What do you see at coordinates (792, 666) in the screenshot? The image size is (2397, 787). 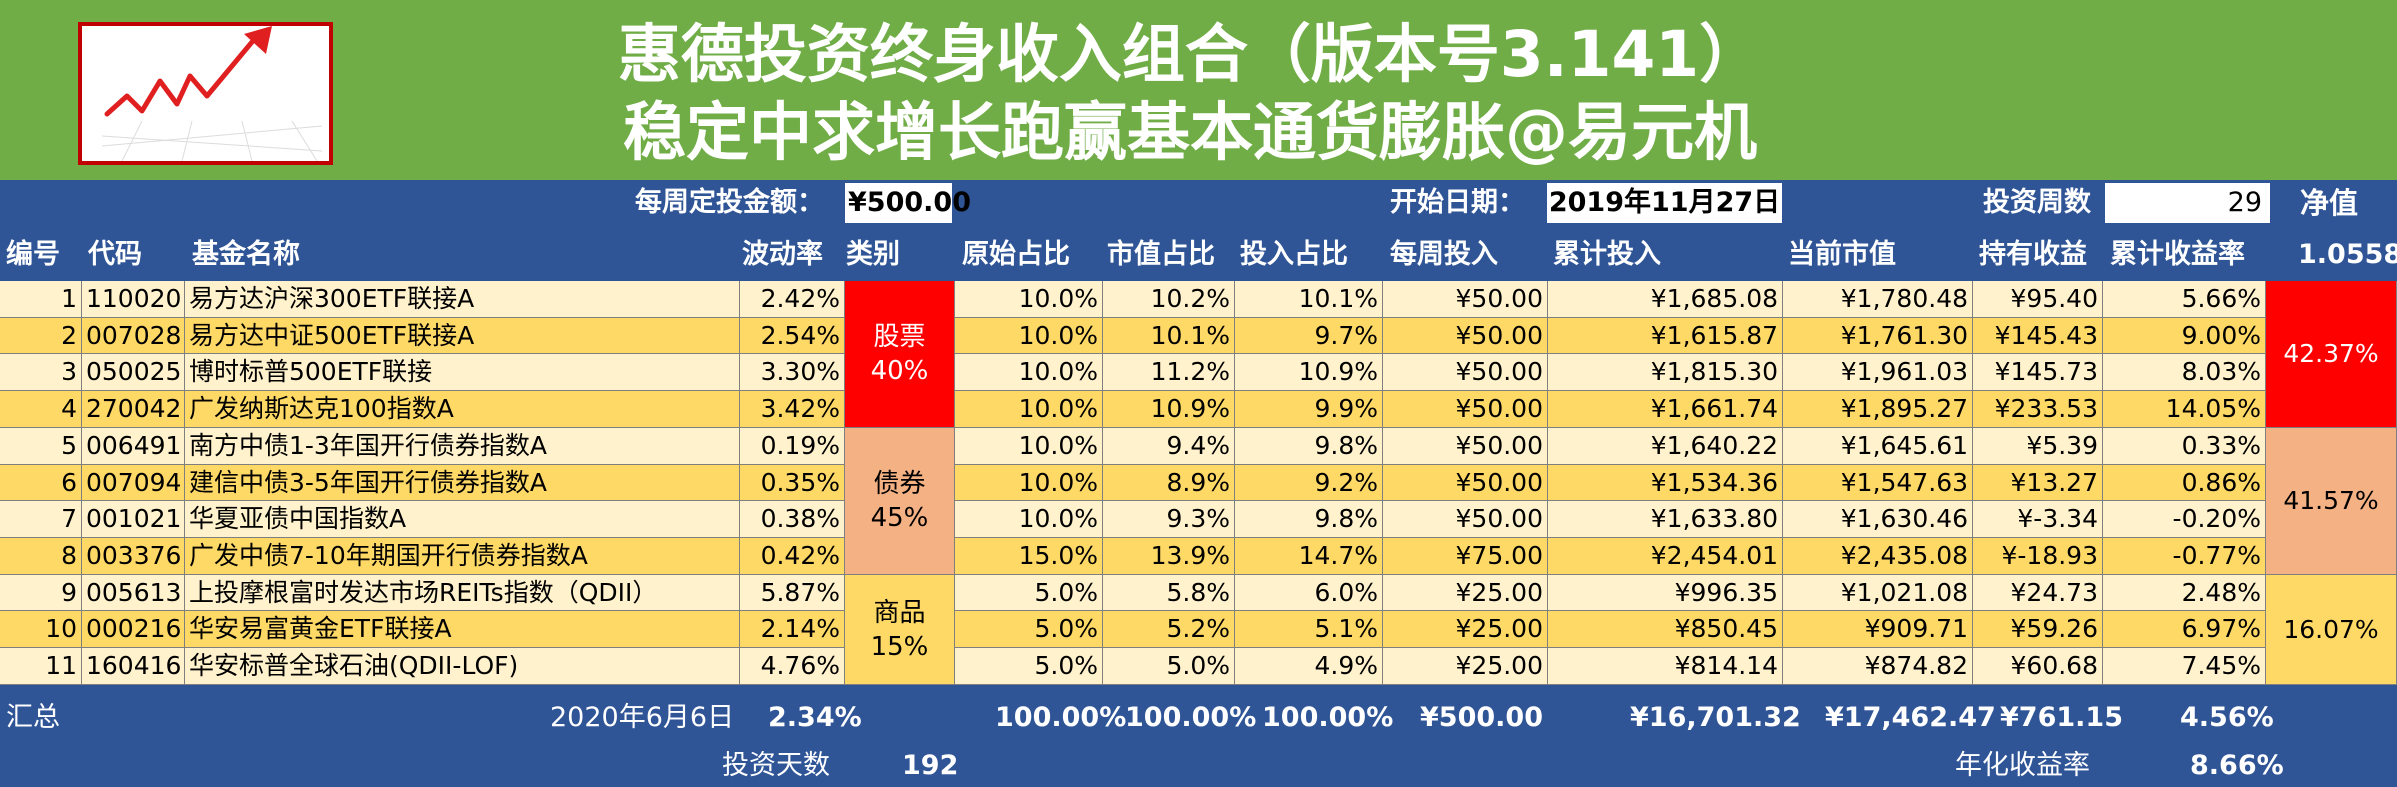 I see `cell-volatility: 4.76%` at bounding box center [792, 666].